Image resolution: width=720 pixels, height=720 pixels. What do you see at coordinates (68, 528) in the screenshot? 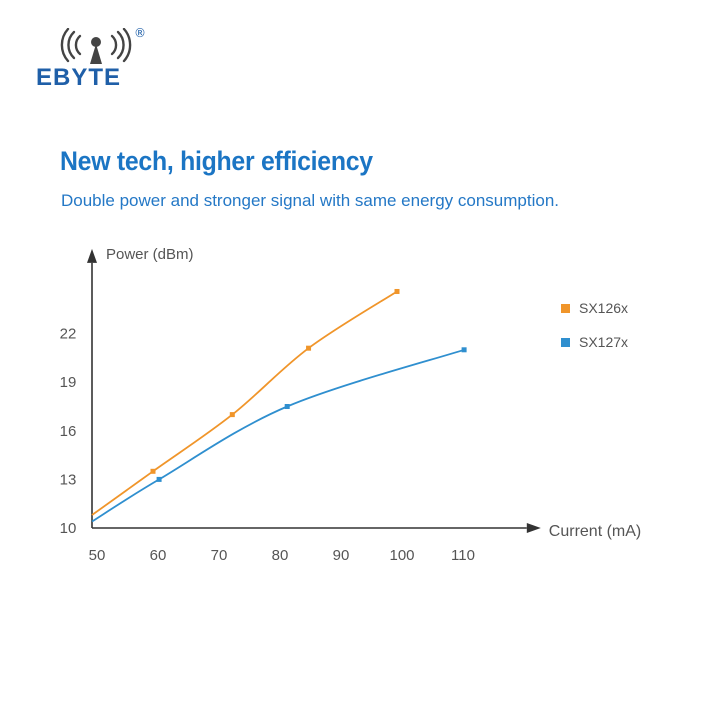
I see `y-tick-label: 10` at bounding box center [68, 528].